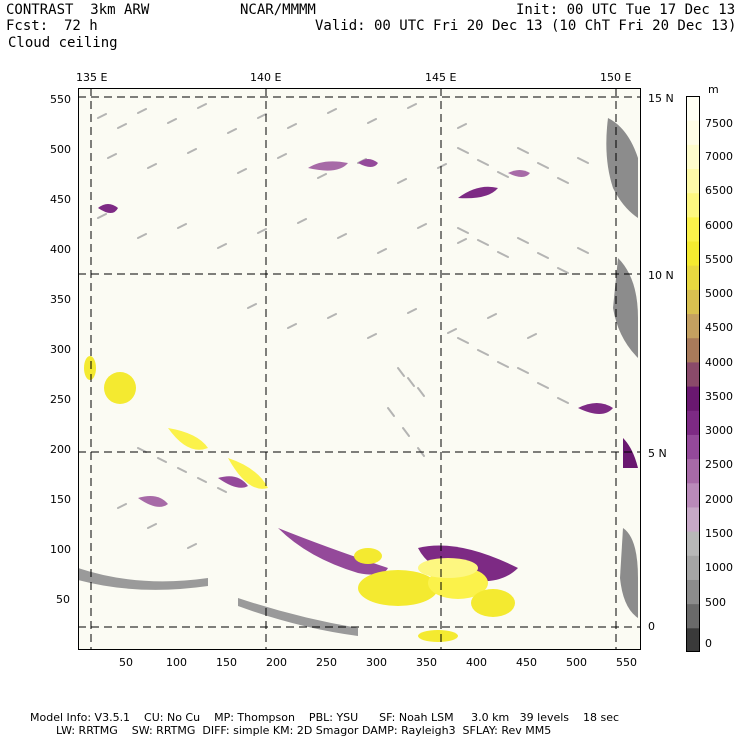 This screenshot has width=740, height=740. Describe the element at coordinates (657, 453) in the screenshot. I see `lat-label-5n: 5 N` at that location.